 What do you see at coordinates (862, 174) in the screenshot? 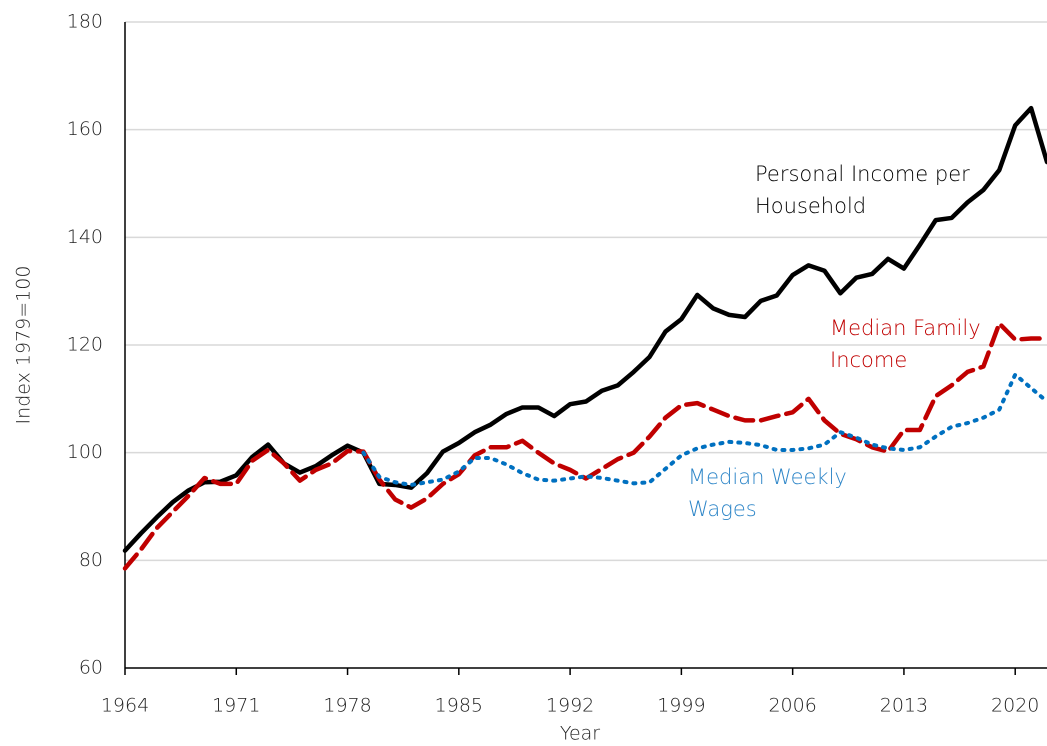
I see `annotation: Personal Income per` at bounding box center [862, 174].